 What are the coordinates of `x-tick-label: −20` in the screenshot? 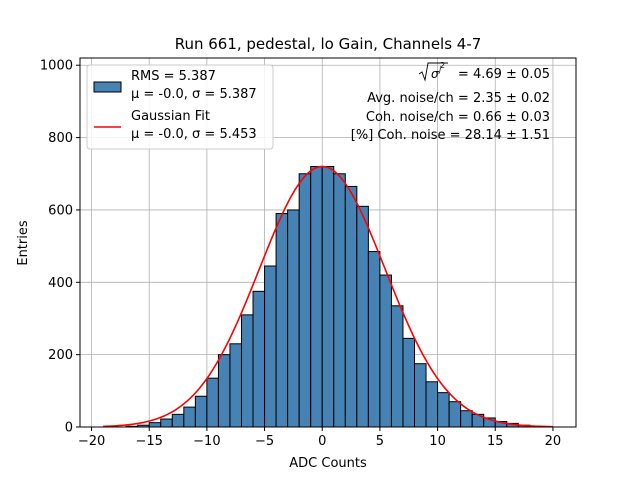 It's located at (91, 441).